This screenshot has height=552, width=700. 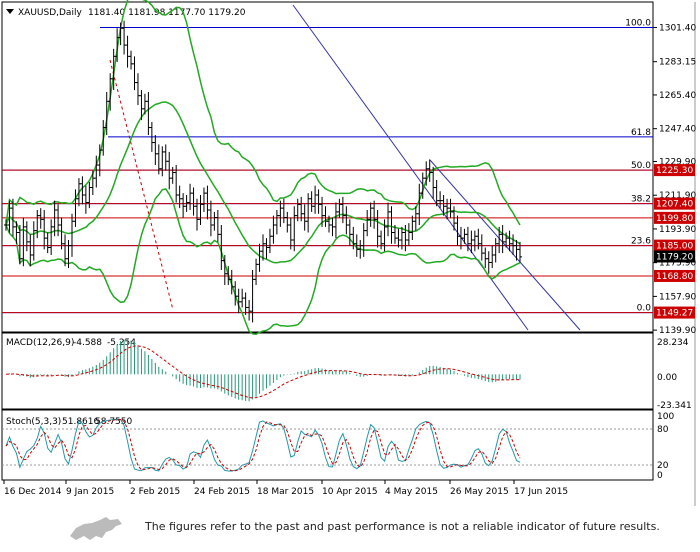 What do you see at coordinates (33, 422) in the screenshot?
I see `stoch-label: Stoch(5,3,3)` at bounding box center [33, 422].